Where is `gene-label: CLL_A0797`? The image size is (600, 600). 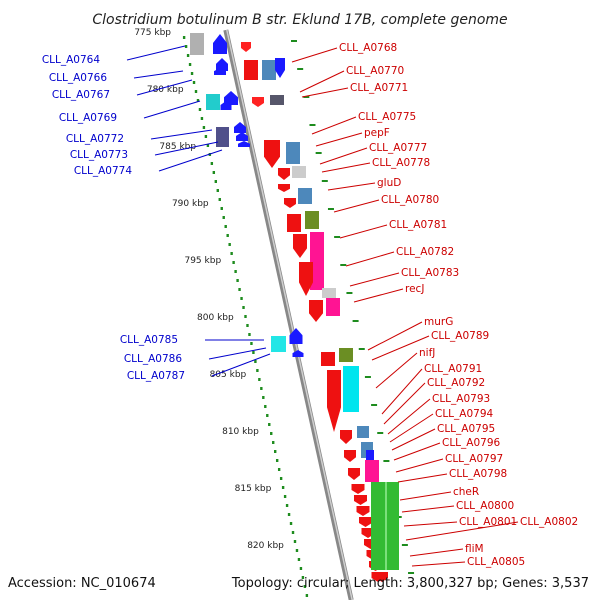 gene-label: CLL_A0797 is located at coordinates (474, 459).